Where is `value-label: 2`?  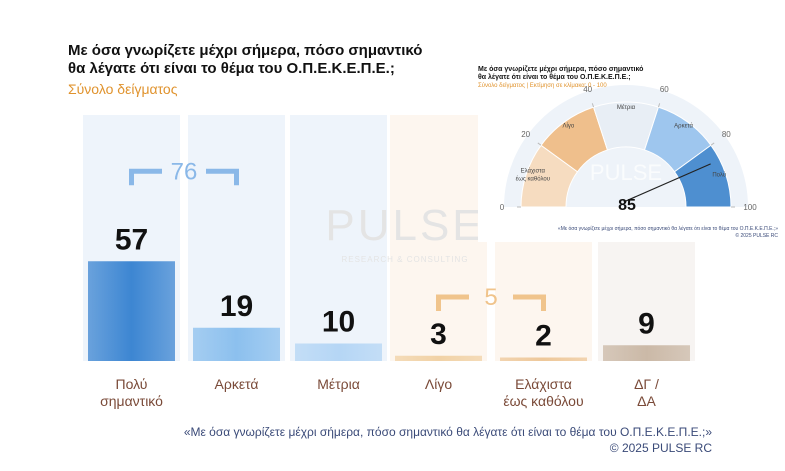
value-label: 2 is located at coordinates (543, 336).